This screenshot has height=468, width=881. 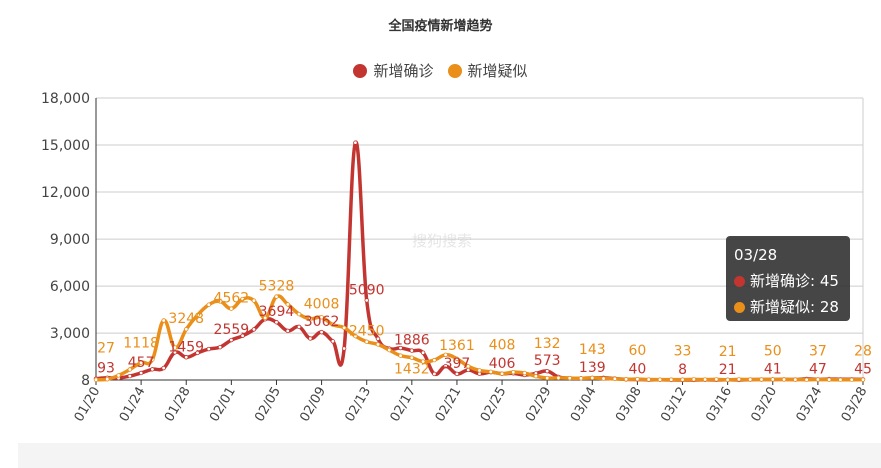 I want to click on legend-dot-confirmed, so click(x=360, y=70).